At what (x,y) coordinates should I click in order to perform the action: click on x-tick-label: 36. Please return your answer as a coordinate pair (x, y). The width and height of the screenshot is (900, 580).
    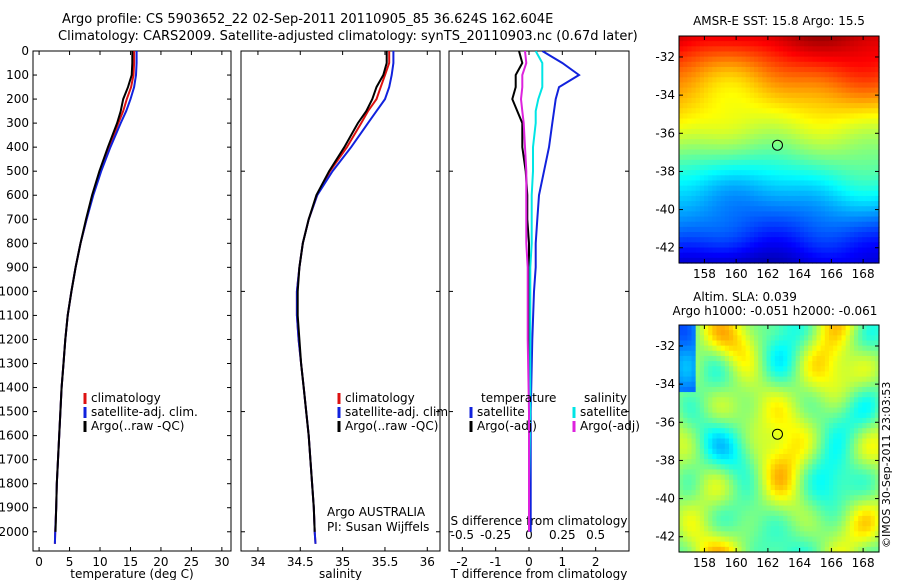
    Looking at the image, I should click on (427, 562).